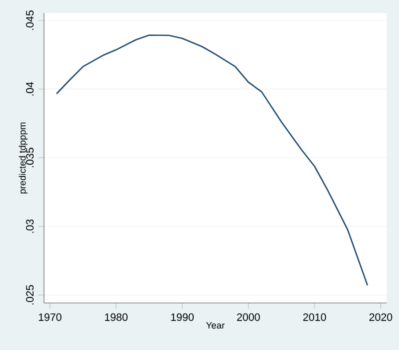 The image size is (399, 350). What do you see at coordinates (380, 317) in the screenshot?
I see `x-tick-label: 2020` at bounding box center [380, 317].